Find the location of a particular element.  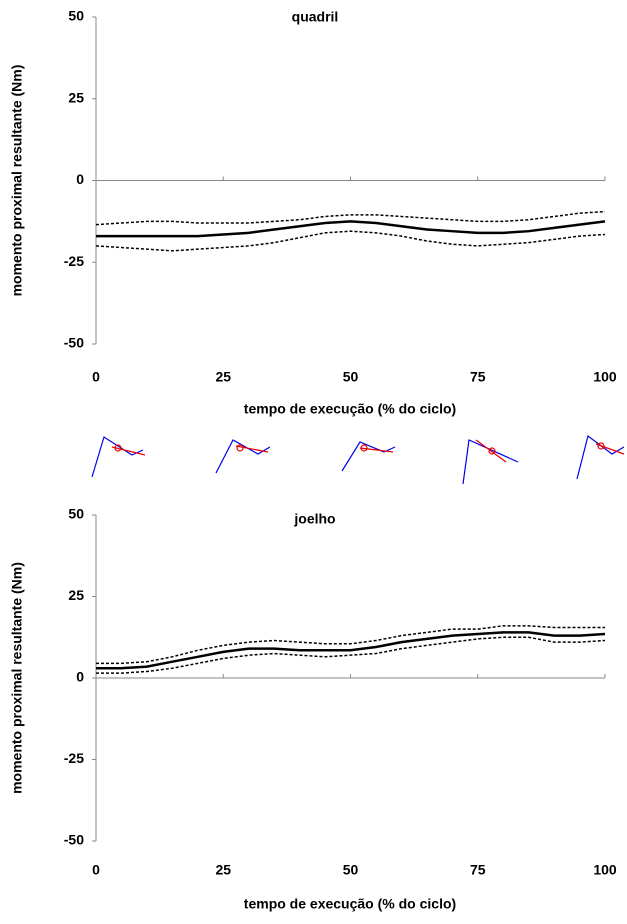

stick-figures is located at coordinates (358, 459).